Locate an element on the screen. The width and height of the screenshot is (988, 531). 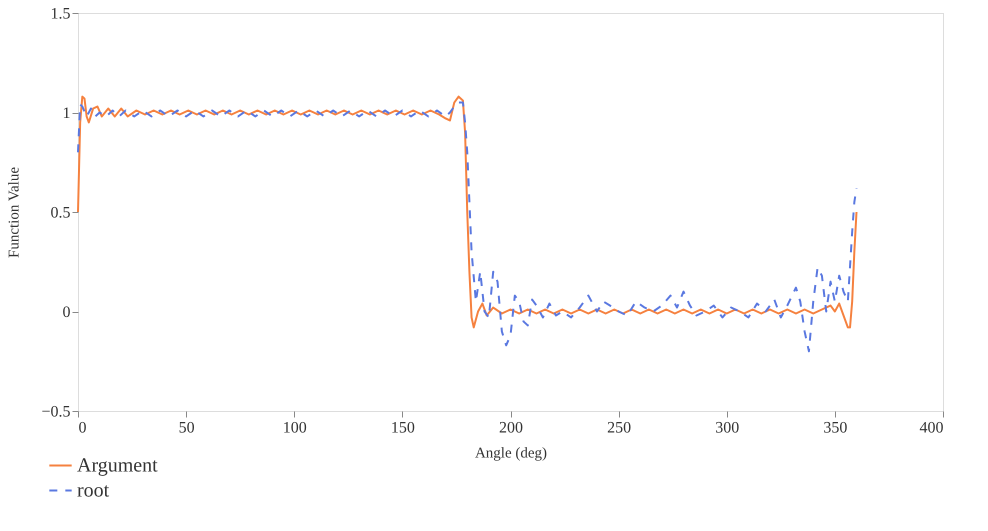
x-tick-label: 200 is located at coordinates (511, 428).